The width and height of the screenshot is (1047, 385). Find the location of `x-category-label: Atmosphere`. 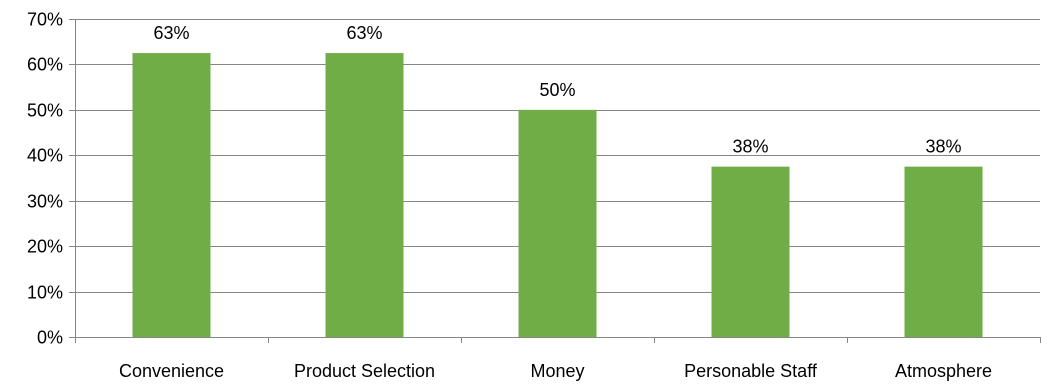

x-category-label: Atmosphere is located at coordinates (943, 371).